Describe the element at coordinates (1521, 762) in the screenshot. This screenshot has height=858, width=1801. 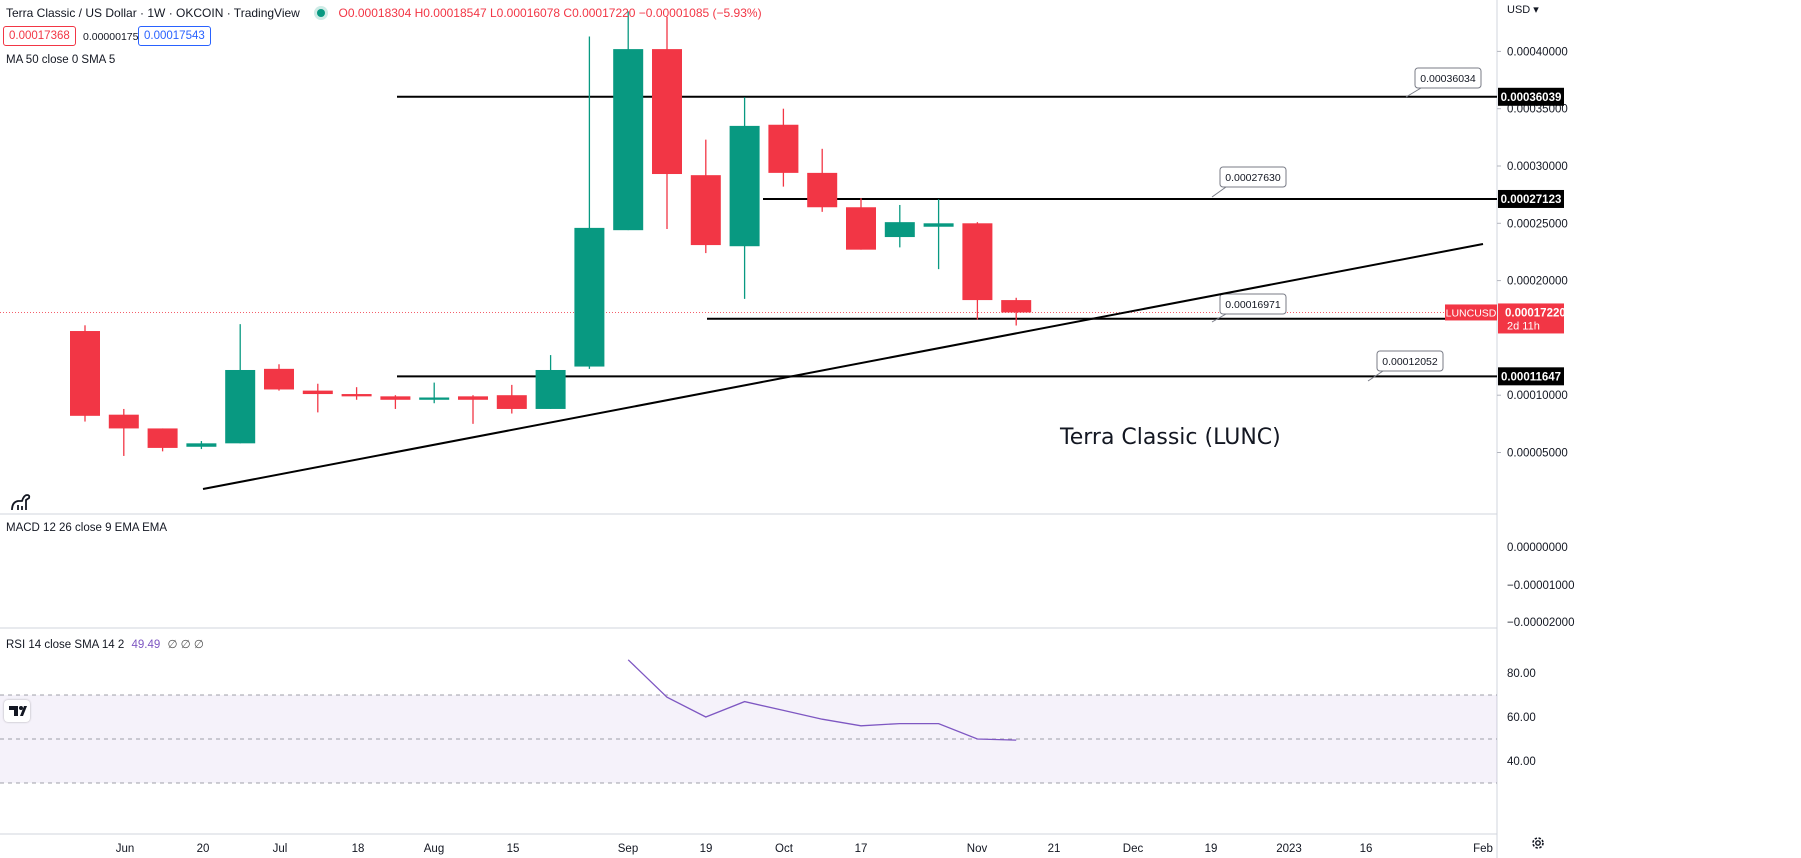
I see `rsi-tick-label: 40.00` at that location.